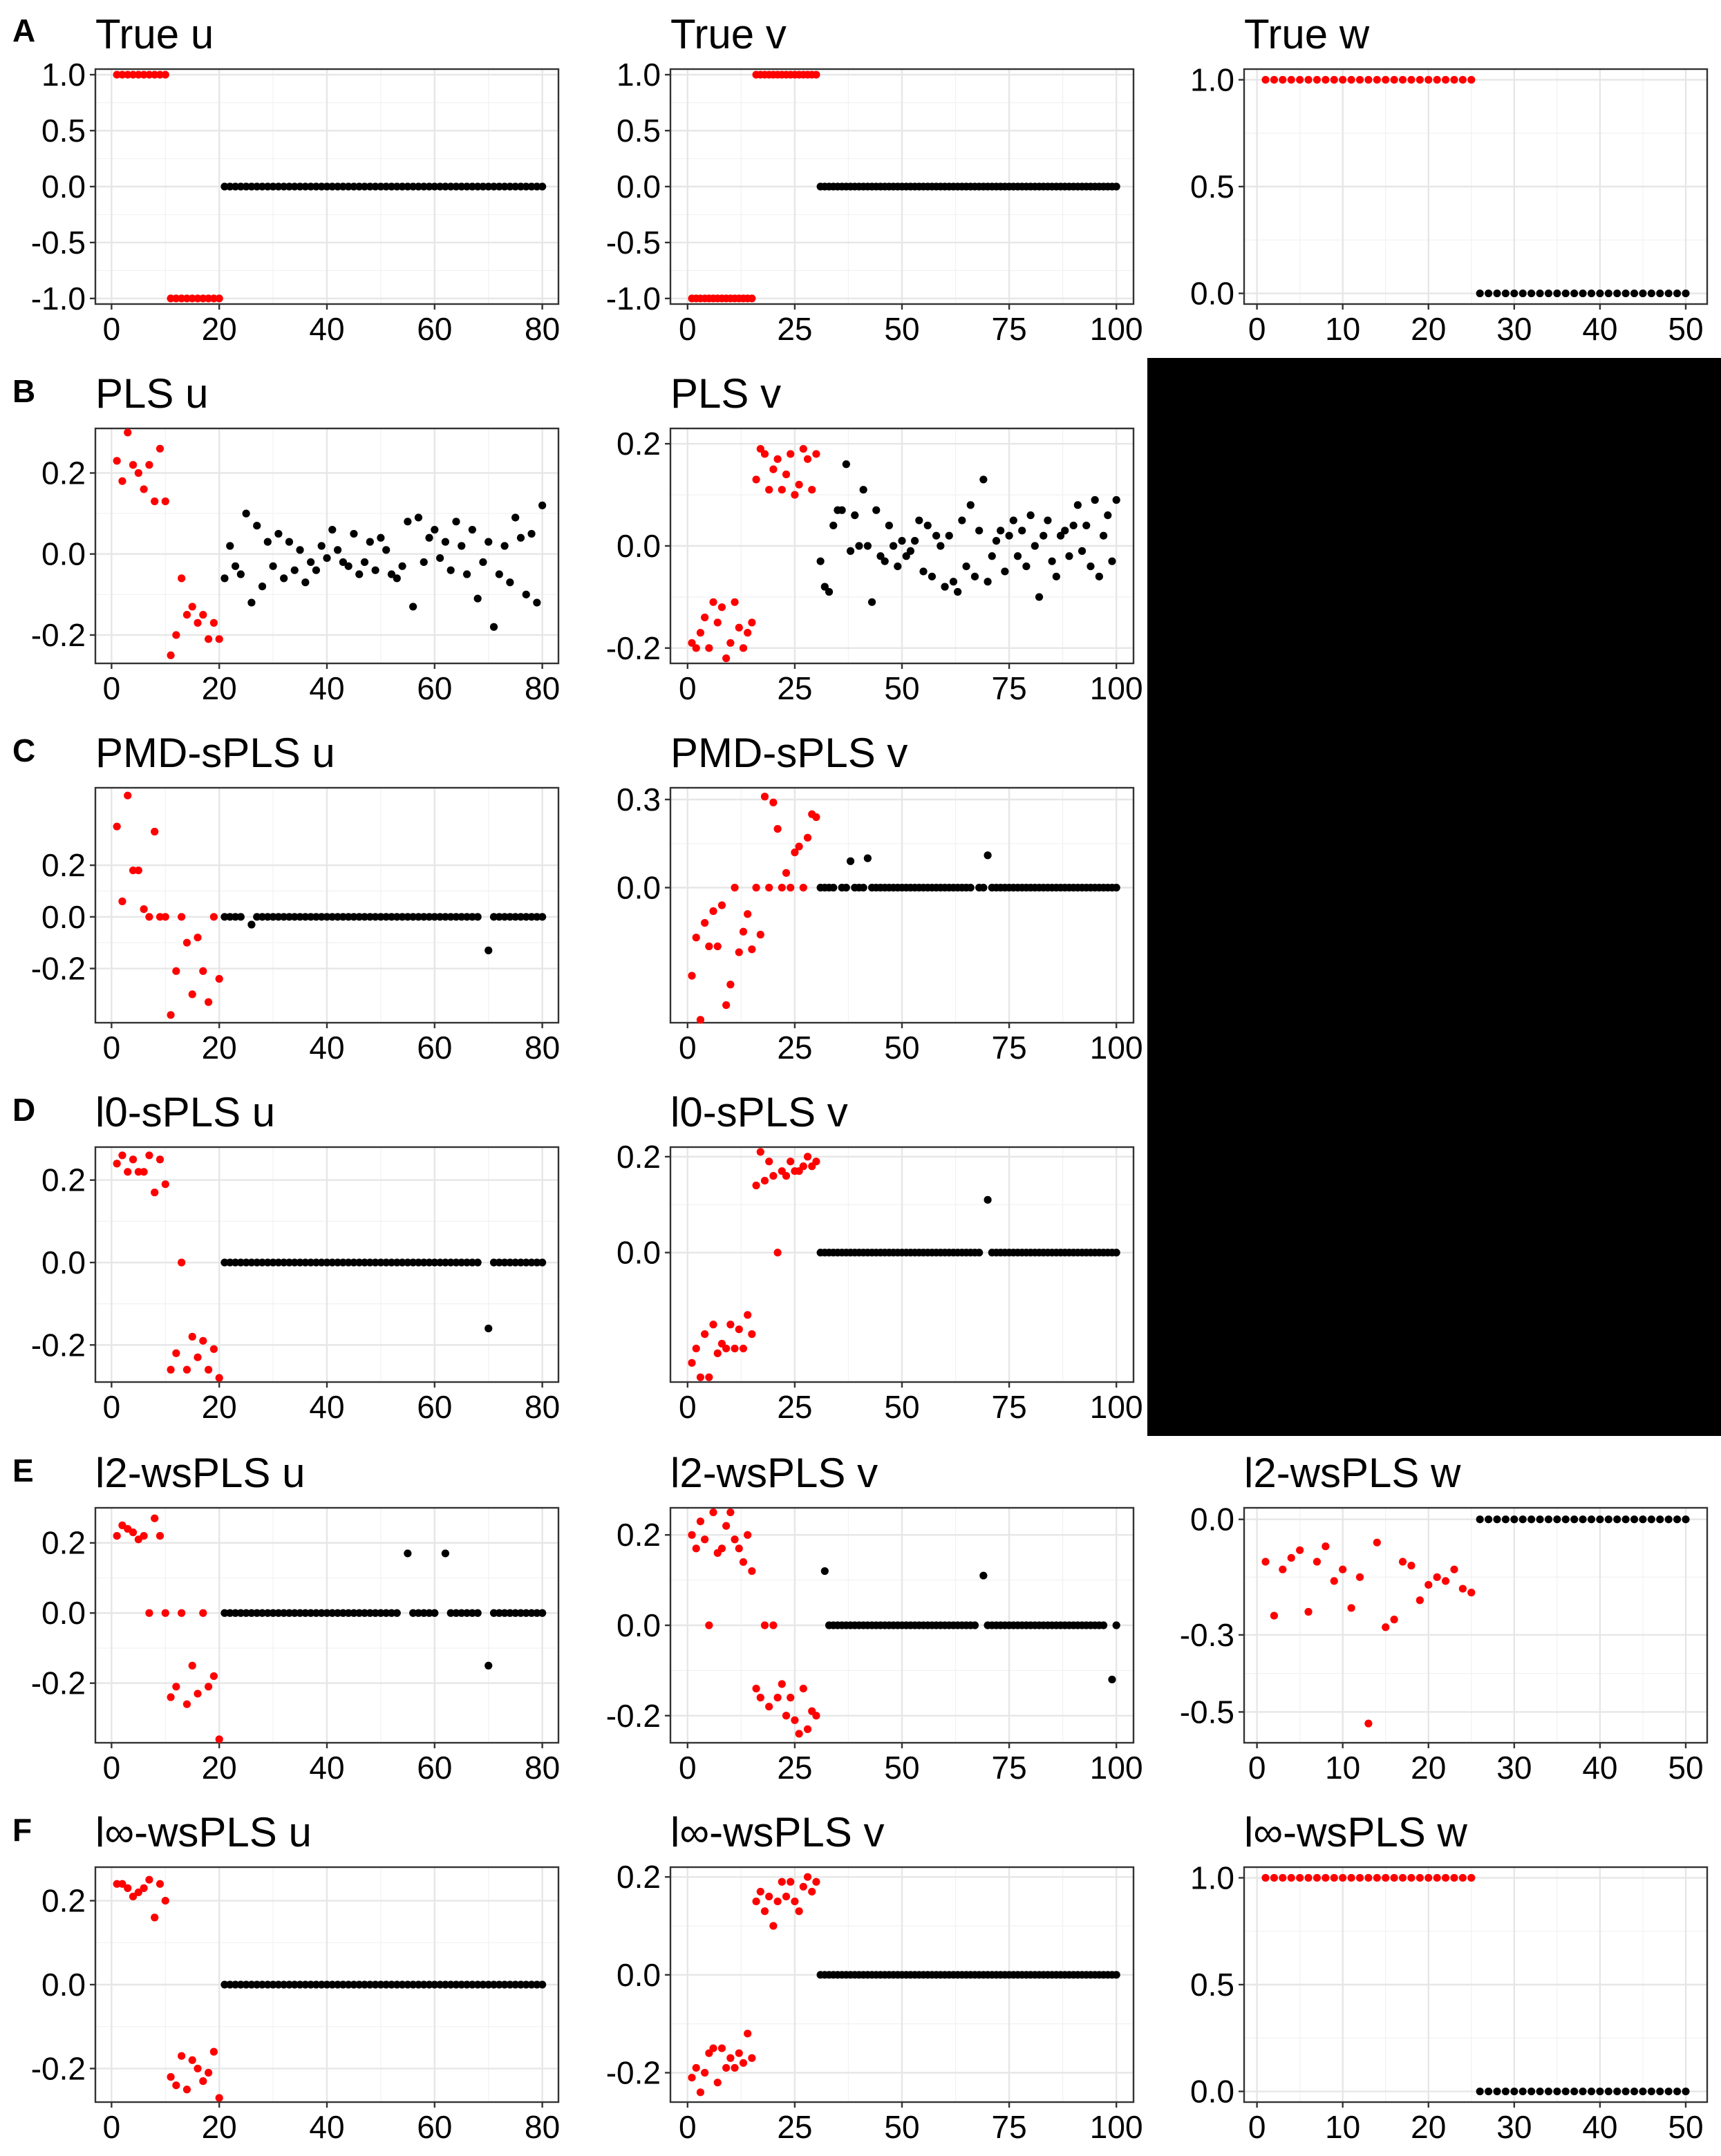 The height and width of the screenshot is (2156, 1721). I want to click on x-tick-label: 40, so click(326, 329).